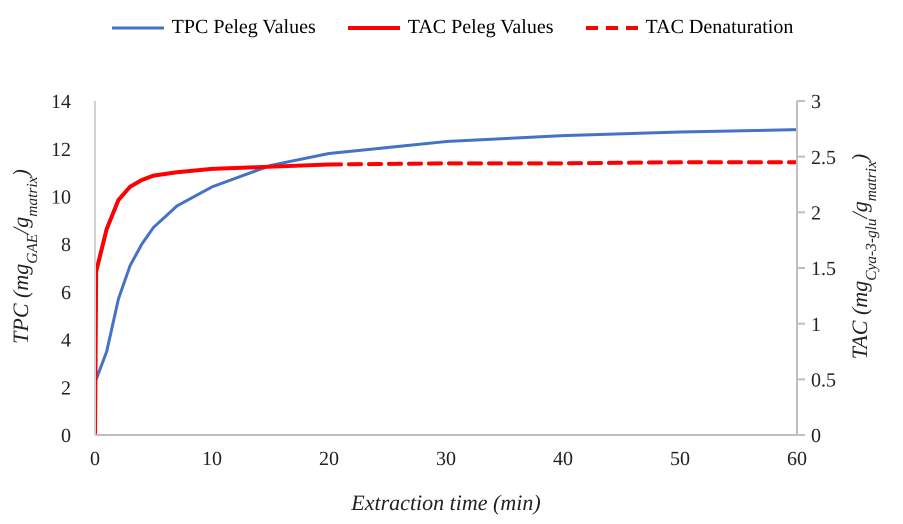 The width and height of the screenshot is (903, 524). What do you see at coordinates (823, 157) in the screenshot?
I see `y2-tick-label: 2.5` at bounding box center [823, 157].